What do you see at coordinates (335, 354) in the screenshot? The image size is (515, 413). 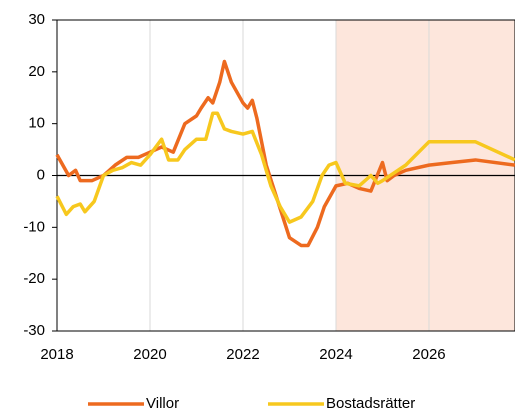 I see `x-tick-label: 2024` at bounding box center [335, 354].